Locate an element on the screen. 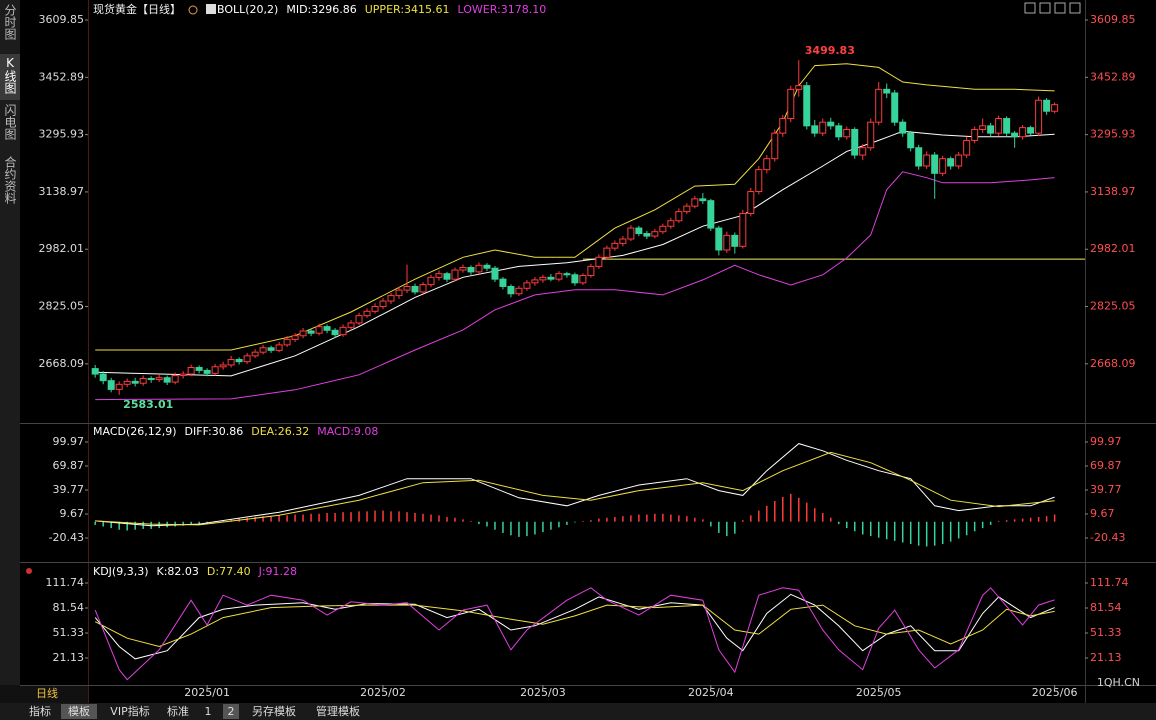 The height and width of the screenshot is (720, 1156). tab: 标准 is located at coordinates (178, 711).